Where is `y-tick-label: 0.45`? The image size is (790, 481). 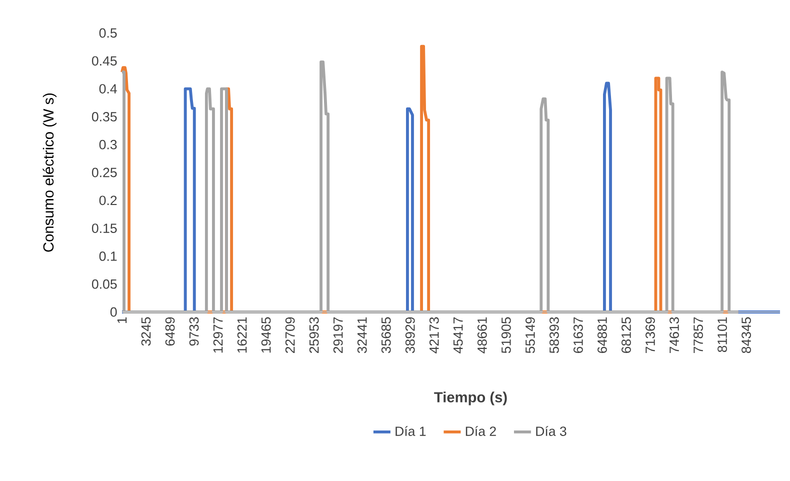 y-tick-label: 0.45 is located at coordinates (104, 61).